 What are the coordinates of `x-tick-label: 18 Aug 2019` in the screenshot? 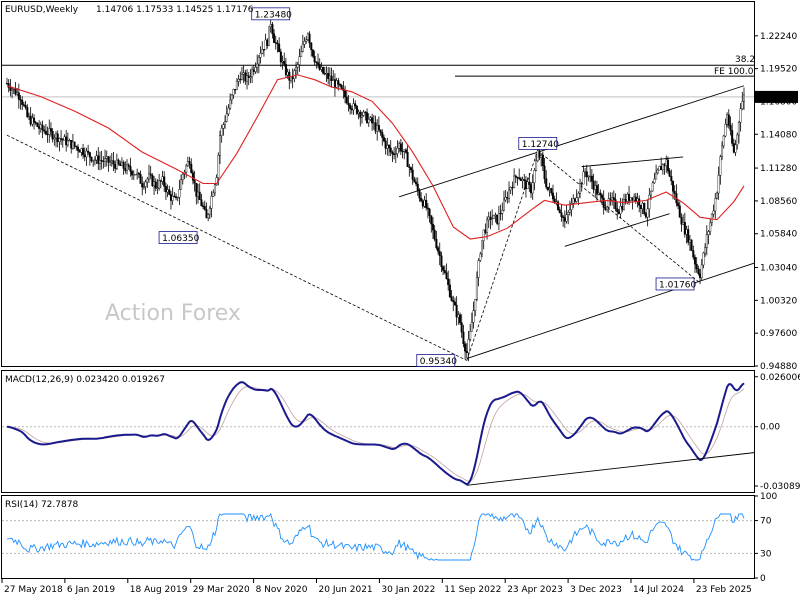 It's located at (159, 590).